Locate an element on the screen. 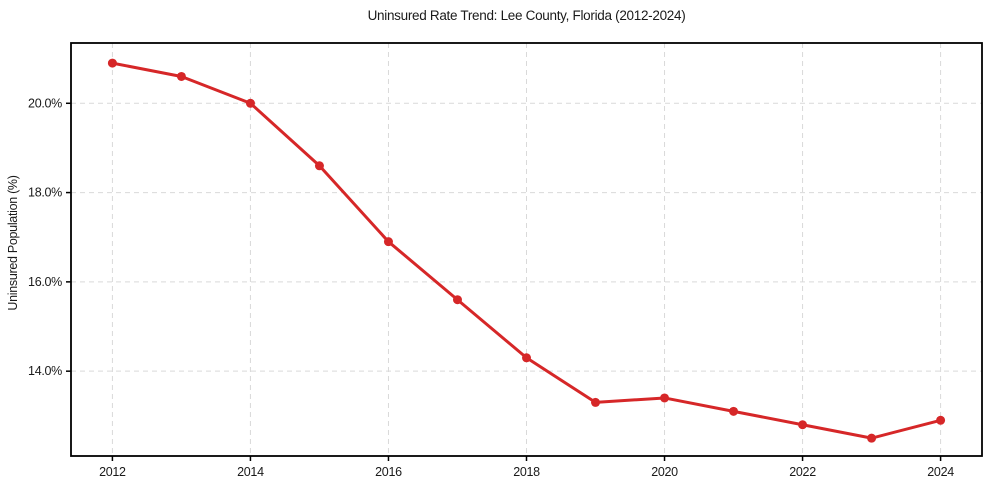  x-tick-label: 2020 is located at coordinates (664, 472).